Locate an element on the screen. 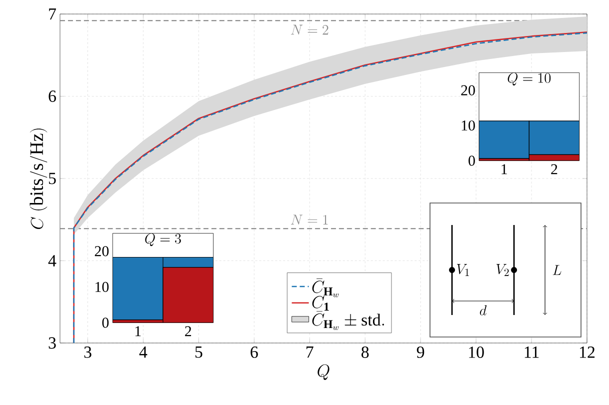  chart-title: $Q = 3$ is located at coordinates (163, 239).